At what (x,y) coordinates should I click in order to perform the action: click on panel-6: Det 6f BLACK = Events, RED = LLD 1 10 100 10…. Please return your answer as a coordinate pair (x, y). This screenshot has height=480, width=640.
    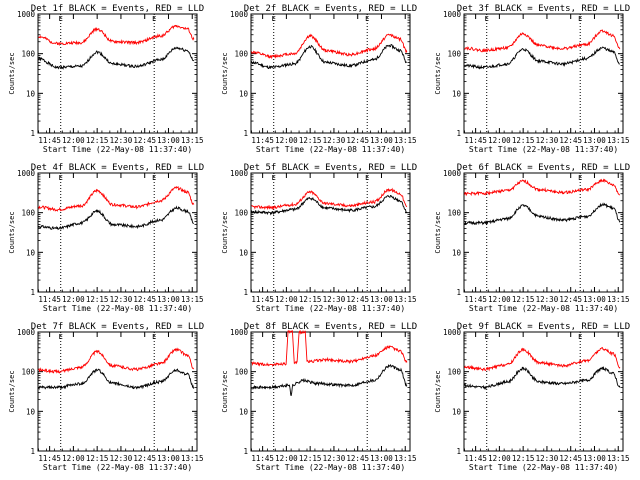
    Looking at the image, I should click on (532, 238).